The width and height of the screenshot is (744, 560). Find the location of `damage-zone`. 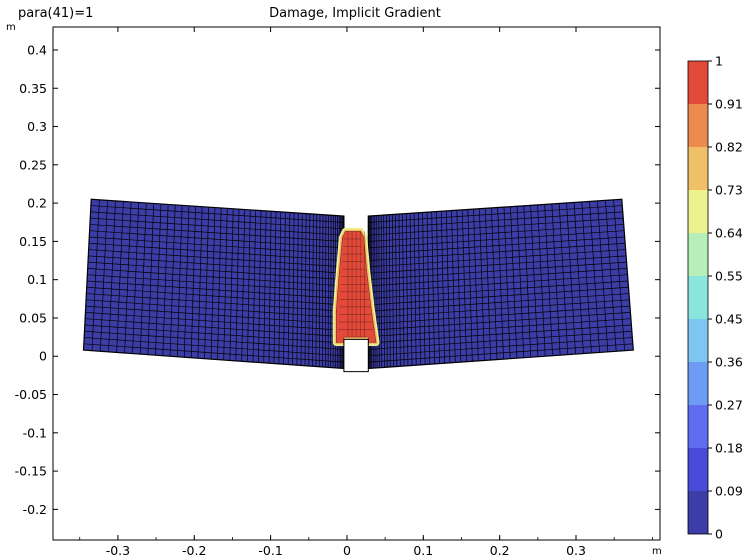

damage-zone is located at coordinates (356, 286).